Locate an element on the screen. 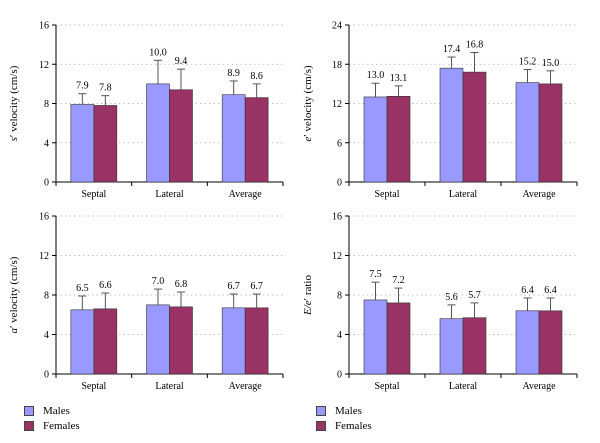 Image resolution: width=600 pixels, height=443 pixels. data-label: 15.2 is located at coordinates (528, 61).